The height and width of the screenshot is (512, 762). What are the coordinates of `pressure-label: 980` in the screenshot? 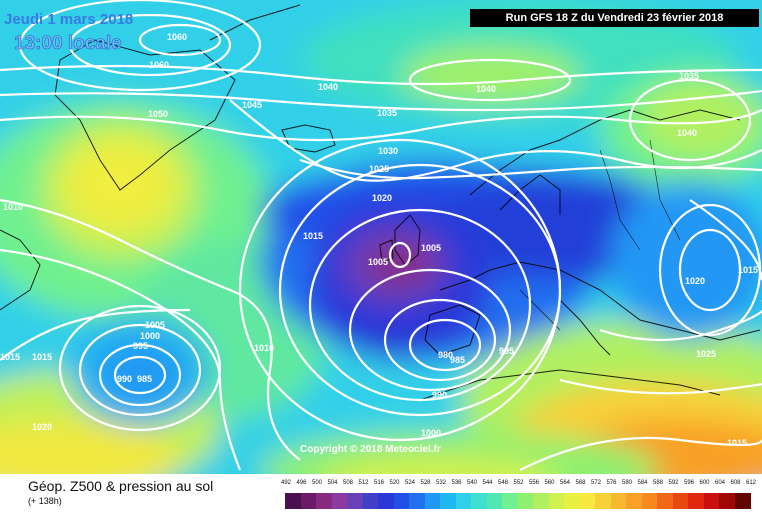 It's located at (445, 355).